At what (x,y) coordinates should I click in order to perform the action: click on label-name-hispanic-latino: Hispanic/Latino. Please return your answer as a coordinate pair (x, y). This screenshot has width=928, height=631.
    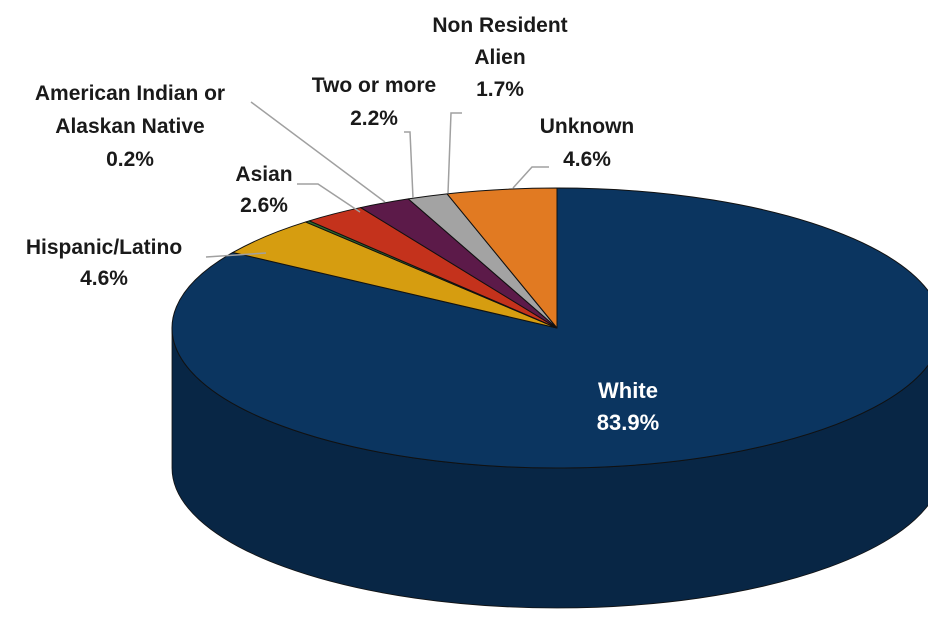
    Looking at the image, I should click on (104, 247).